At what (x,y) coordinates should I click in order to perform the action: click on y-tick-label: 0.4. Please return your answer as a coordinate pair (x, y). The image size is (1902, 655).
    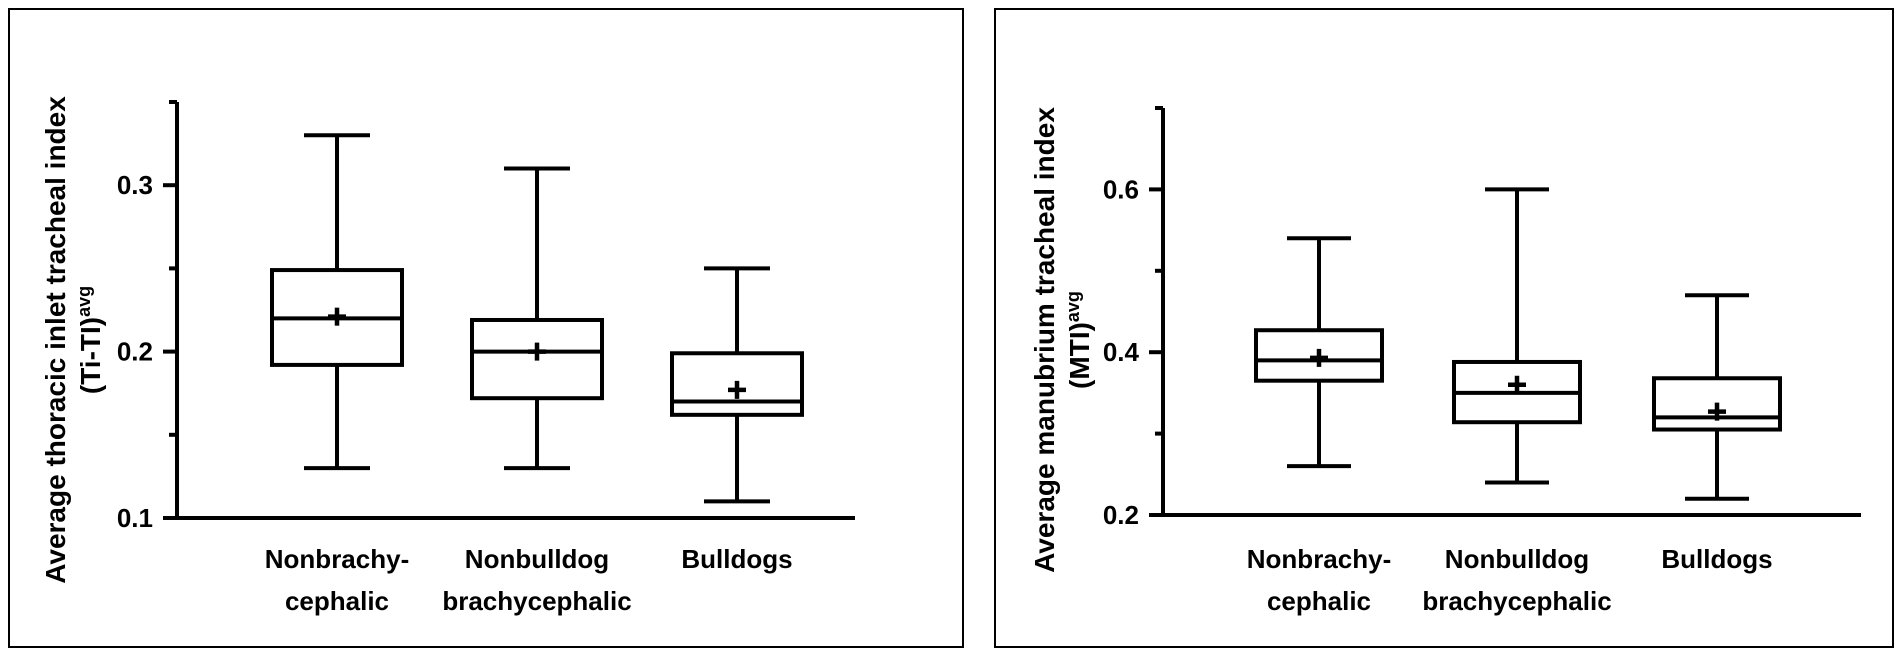
    Looking at the image, I should click on (1121, 352).